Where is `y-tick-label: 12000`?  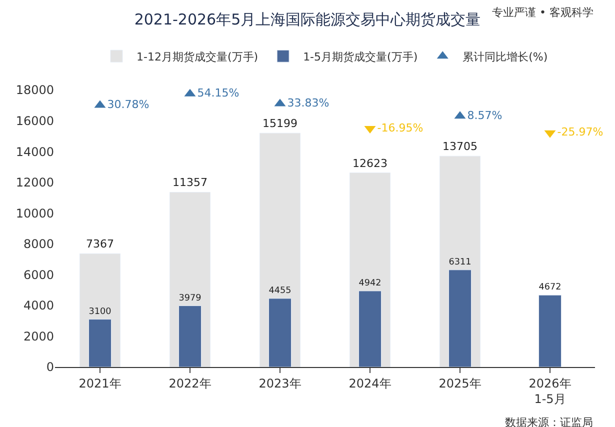
y-tick-label: 12000 is located at coordinates (35, 183).